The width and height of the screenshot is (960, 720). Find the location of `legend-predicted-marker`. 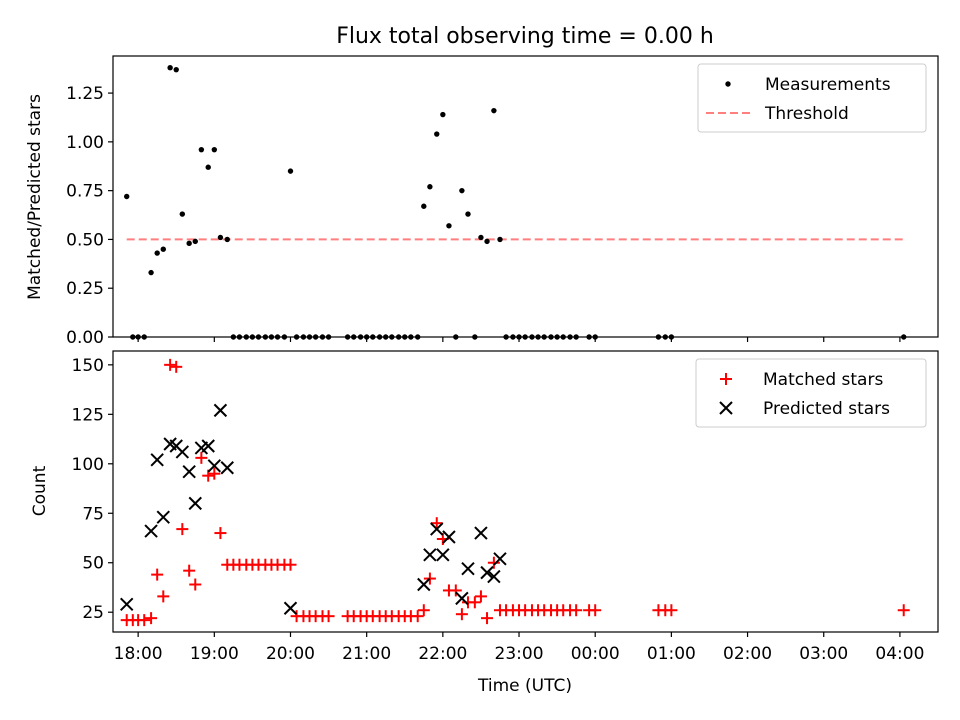

legend-predicted-marker is located at coordinates (726, 408).